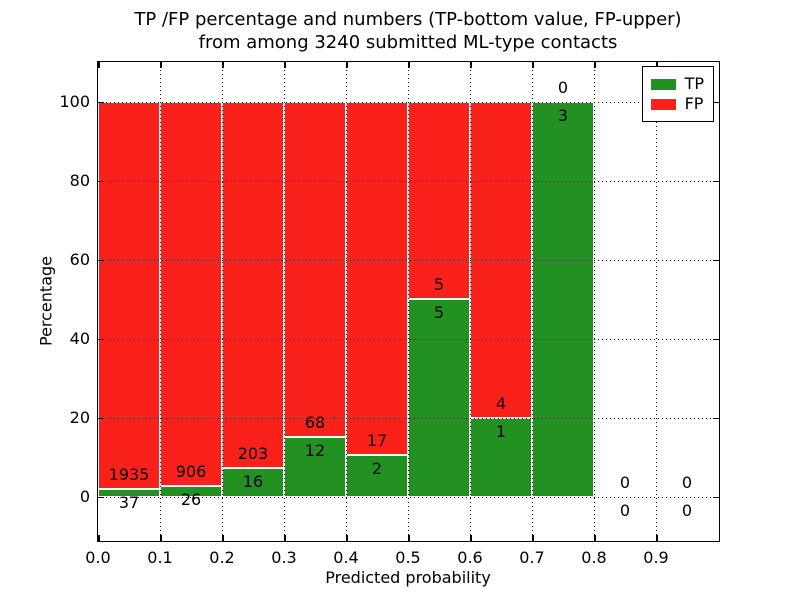  I want to click on x-tick-label: 0.5, so click(408, 557).